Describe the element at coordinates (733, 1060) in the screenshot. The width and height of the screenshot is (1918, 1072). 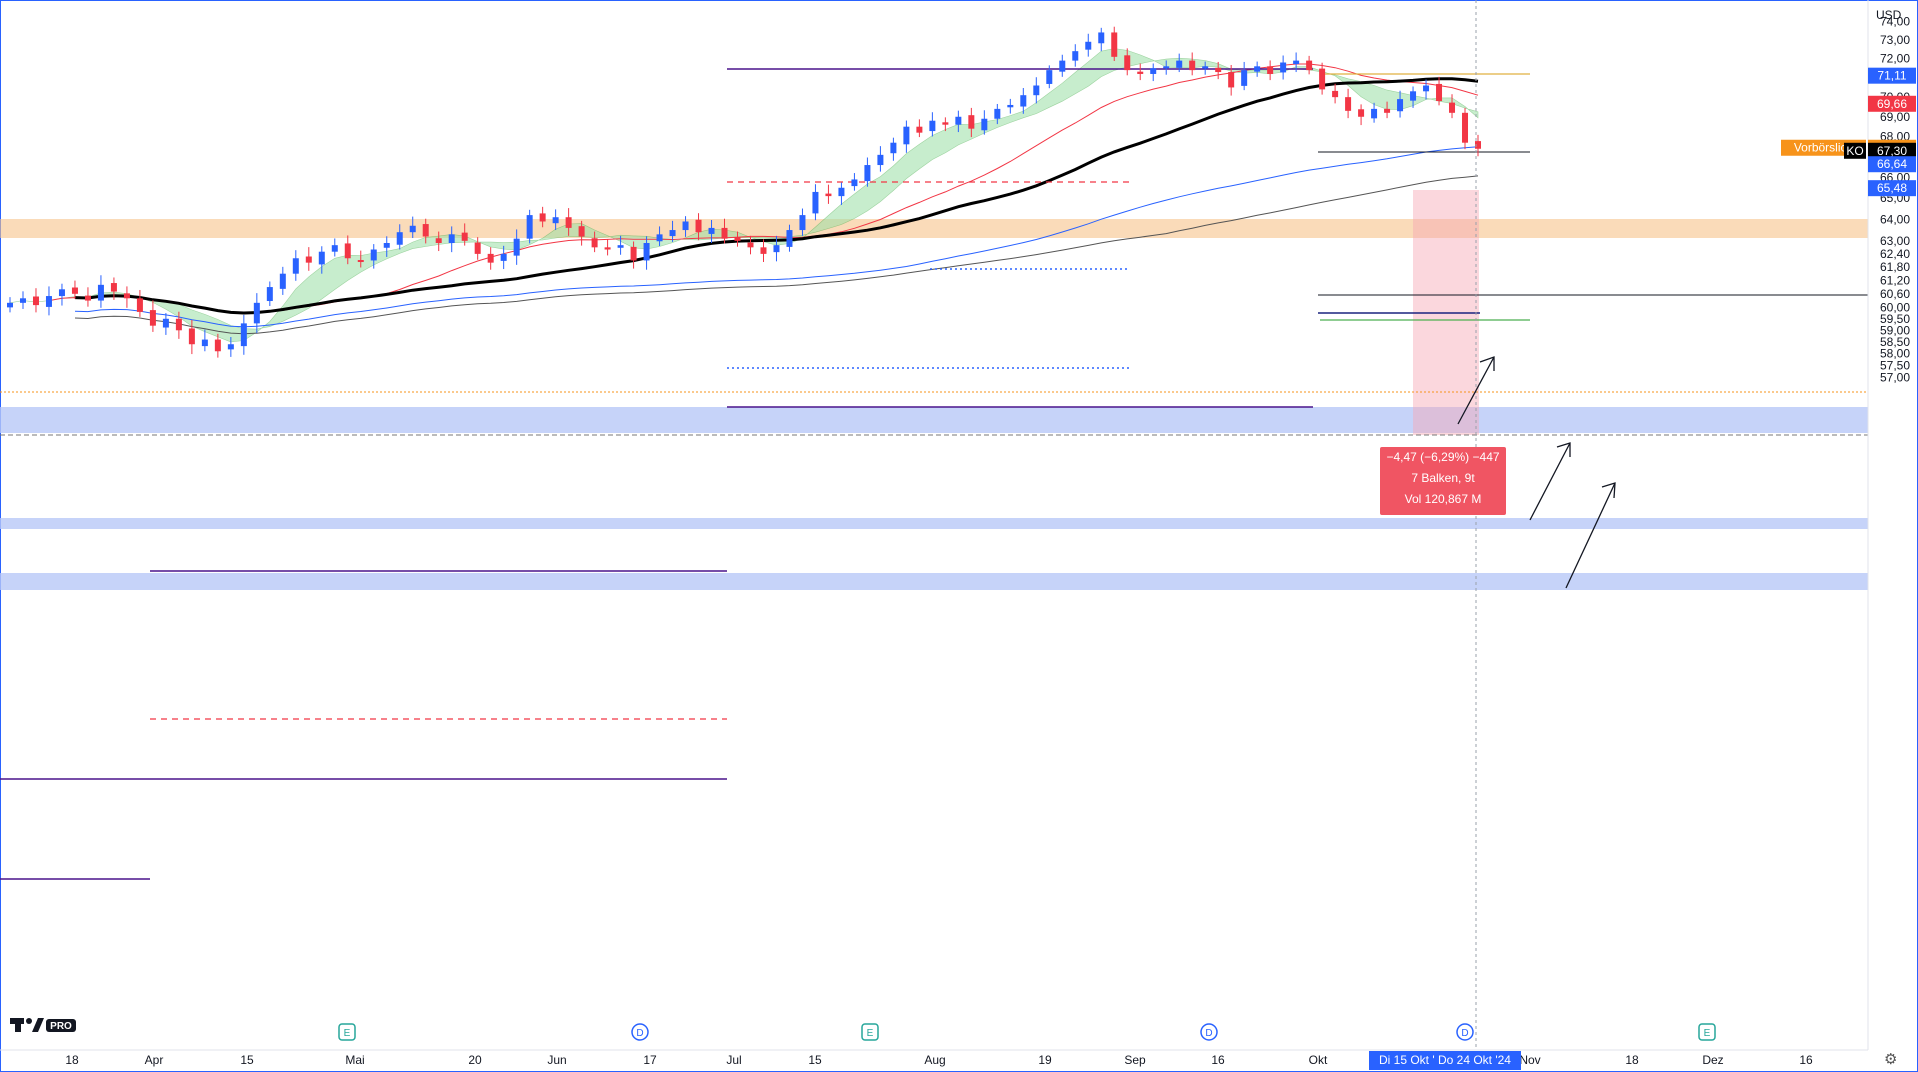
I see `time-tick-label: Jul` at that location.